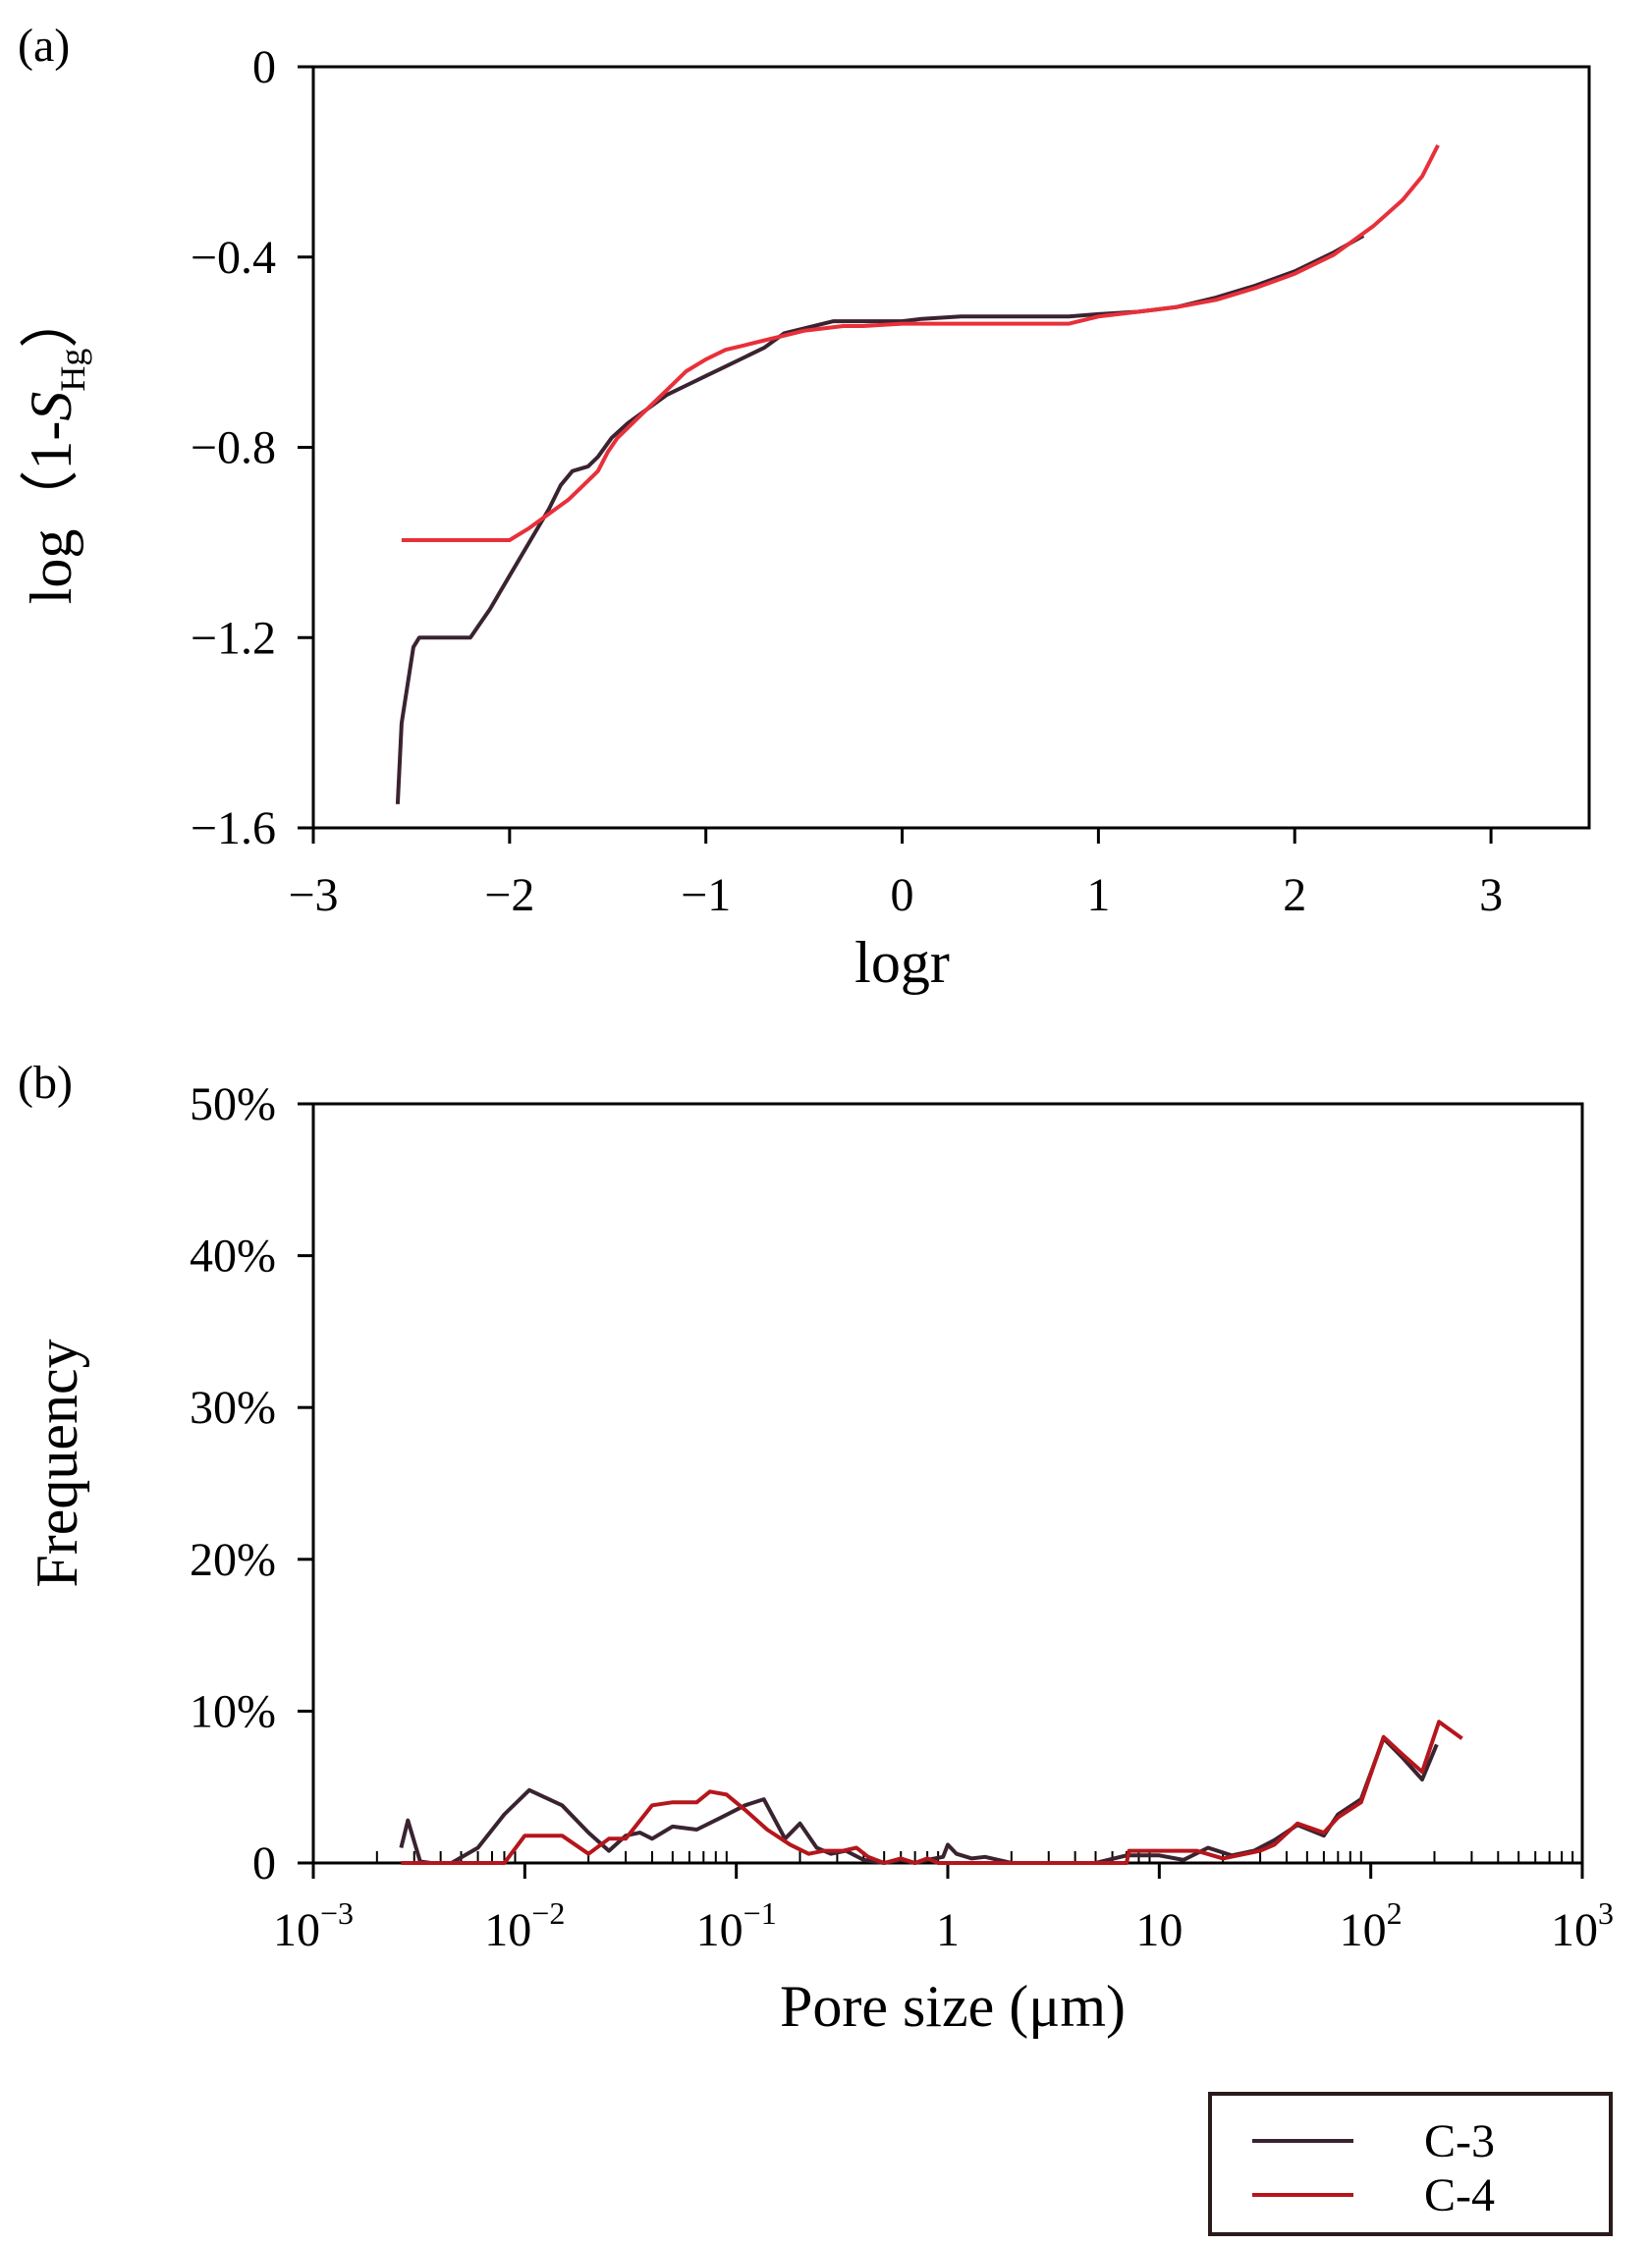  I want to click on y-axis-title-a: log（1-SHg）, so click(56, 447).